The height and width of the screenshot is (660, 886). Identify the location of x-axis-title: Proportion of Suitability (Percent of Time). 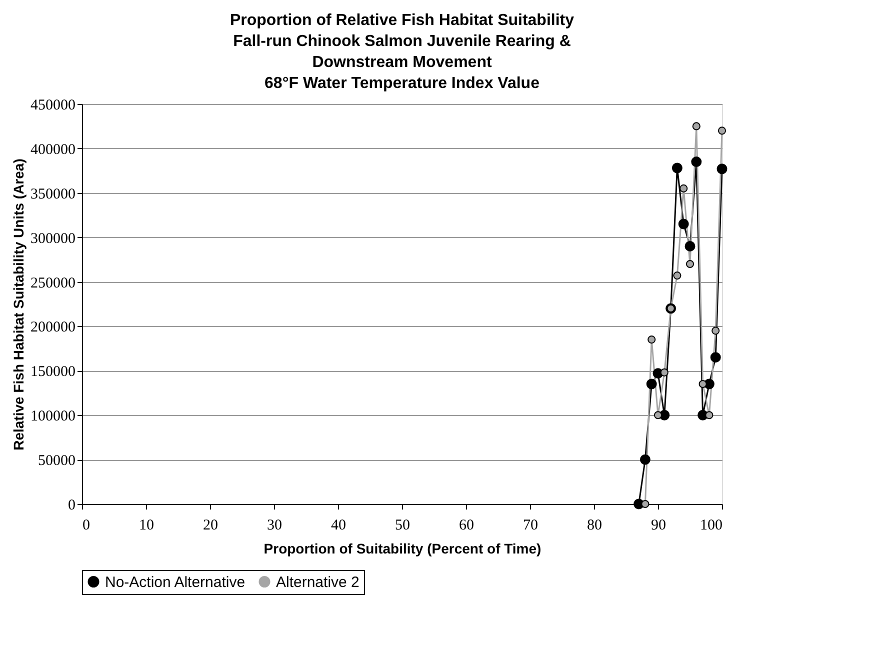
(403, 548).